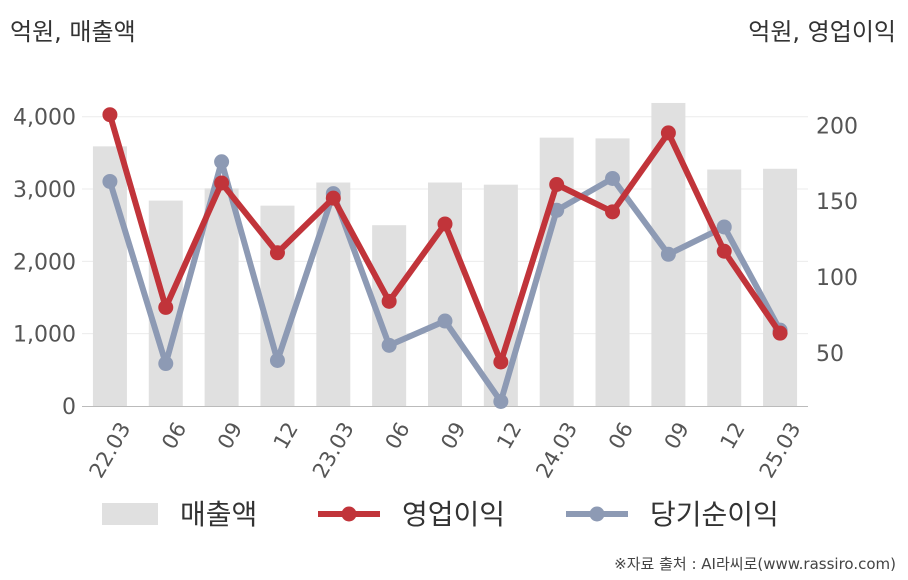  I want to click on right-tick-label: 200, so click(837, 126).